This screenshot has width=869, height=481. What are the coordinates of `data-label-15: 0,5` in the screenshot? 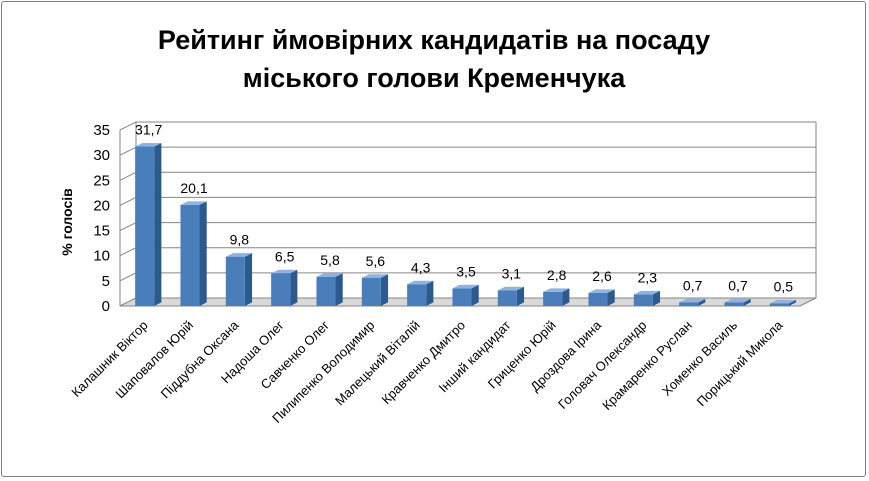 It's located at (784, 286).